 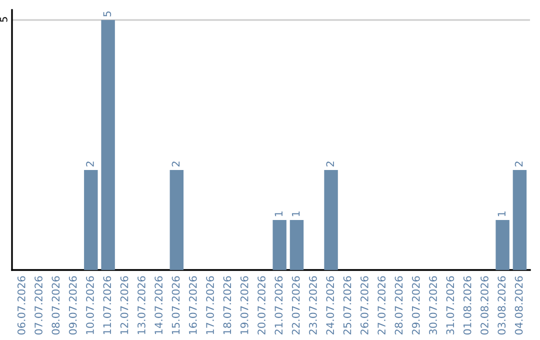 What do you see at coordinates (56, 305) in the screenshot?
I see `x-tick-label: 08.07.2026` at bounding box center [56, 305].